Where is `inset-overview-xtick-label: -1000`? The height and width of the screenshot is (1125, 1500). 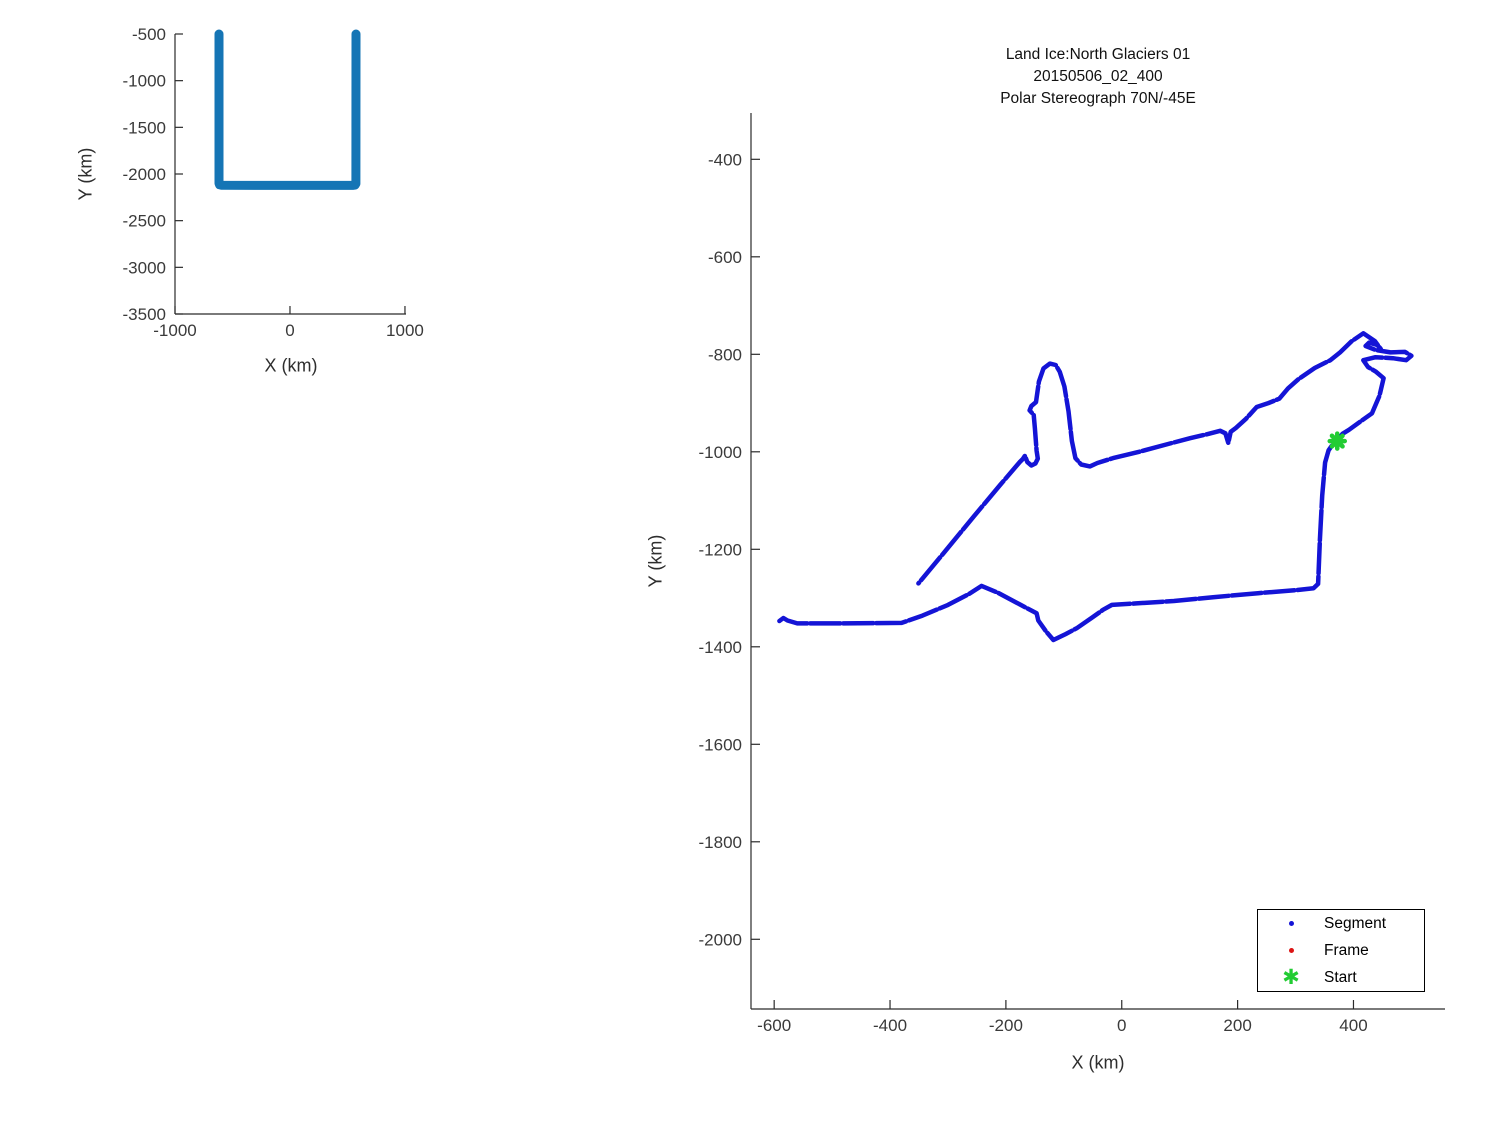
inset-overview-xtick-label: -1000 is located at coordinates (174, 330).